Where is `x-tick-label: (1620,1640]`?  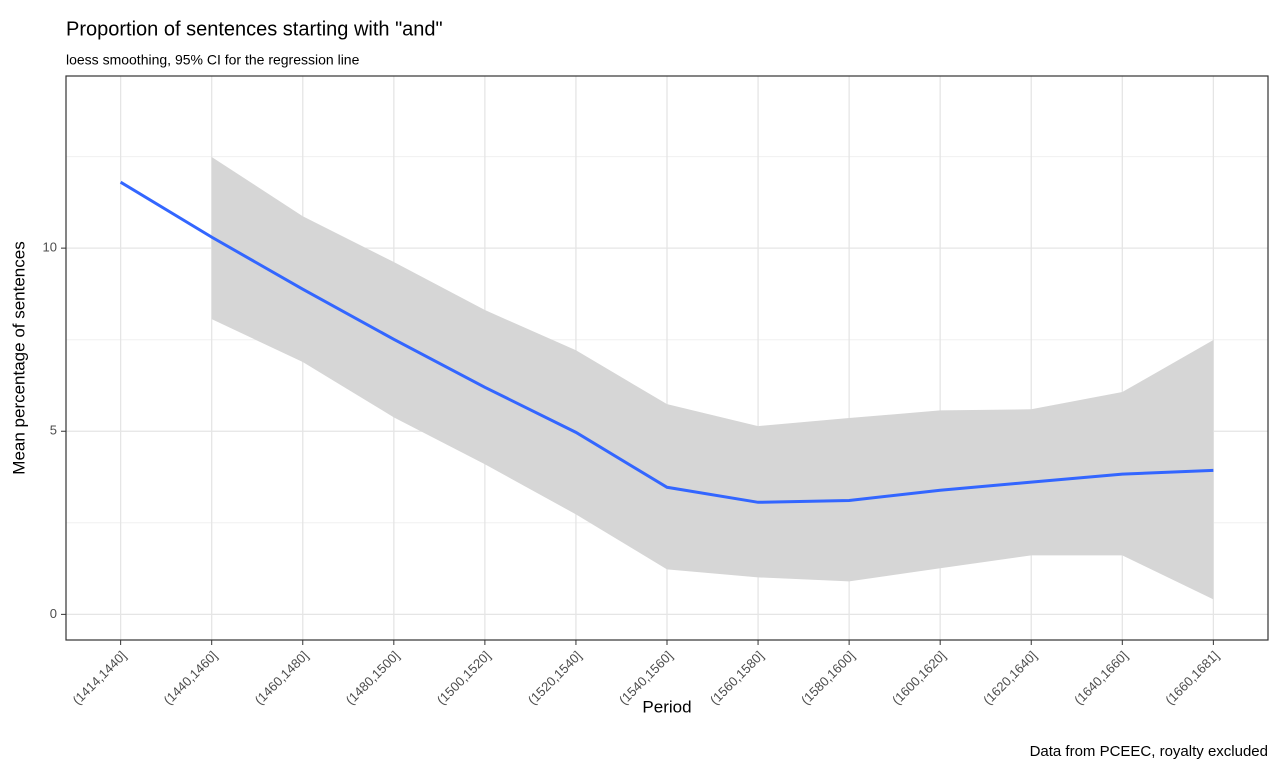 x-tick-label: (1620,1640] is located at coordinates (1010, 678).